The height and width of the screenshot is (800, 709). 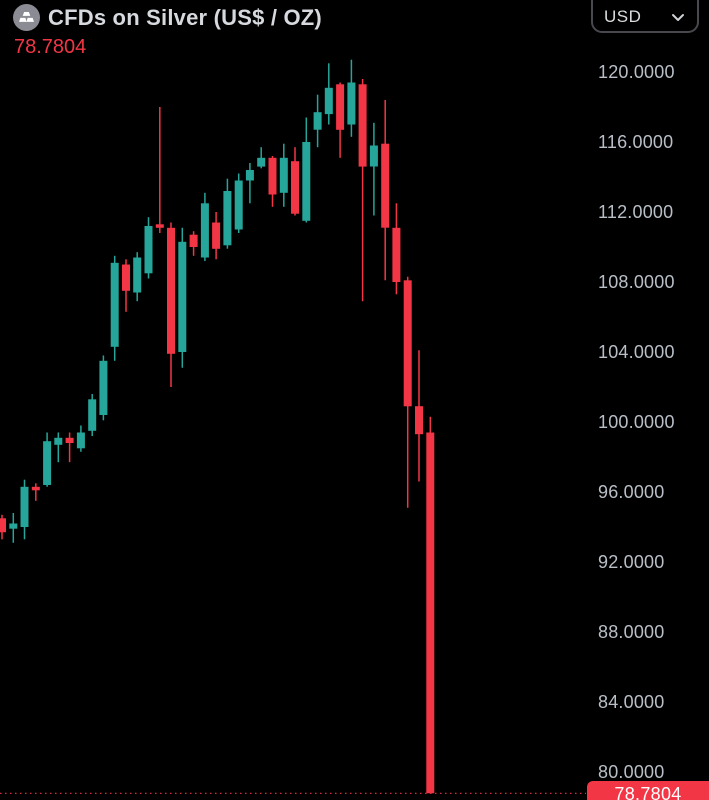 What do you see at coordinates (636, 142) in the screenshot?
I see `price-tick-label: 116.0000` at bounding box center [636, 142].